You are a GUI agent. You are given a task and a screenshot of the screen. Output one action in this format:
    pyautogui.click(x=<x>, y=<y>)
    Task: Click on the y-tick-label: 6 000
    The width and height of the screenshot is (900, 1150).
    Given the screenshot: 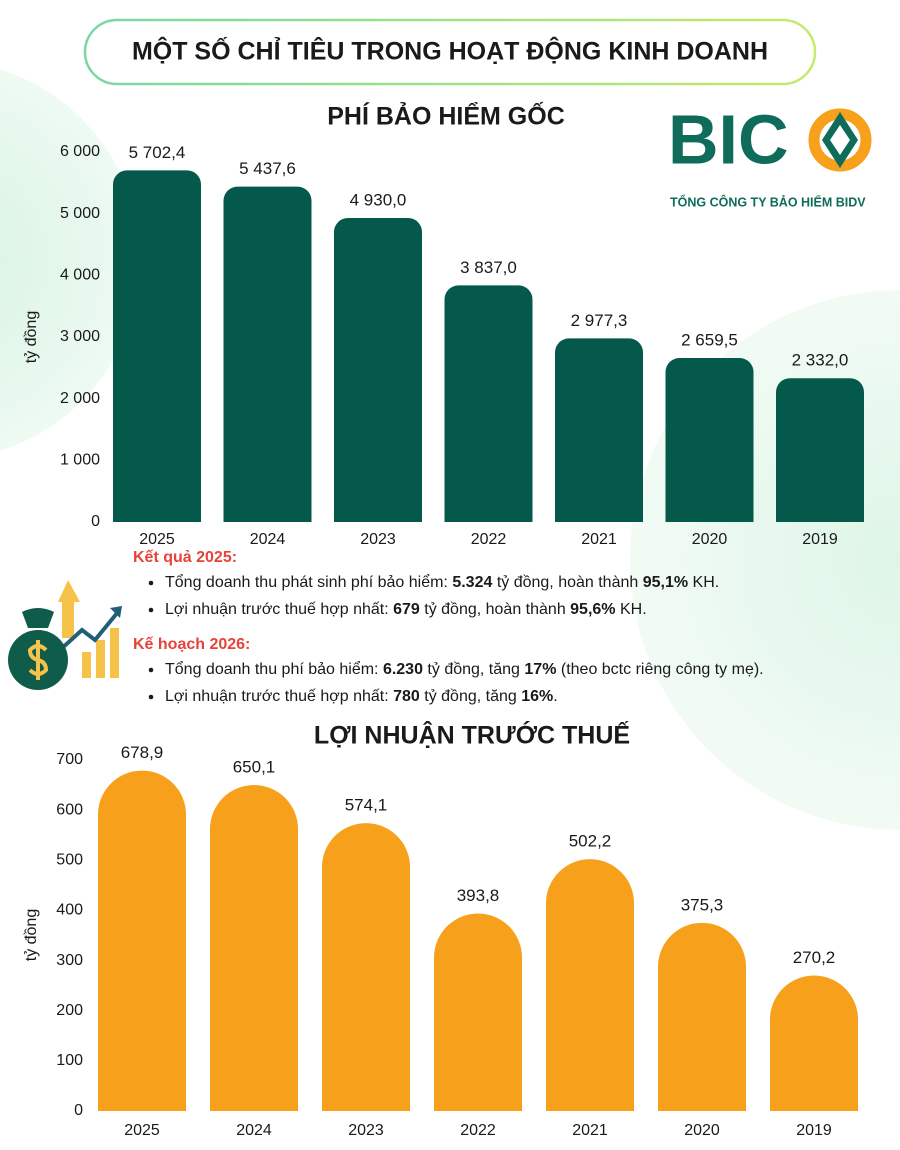 What is the action you would take?
    pyautogui.click(x=80, y=151)
    